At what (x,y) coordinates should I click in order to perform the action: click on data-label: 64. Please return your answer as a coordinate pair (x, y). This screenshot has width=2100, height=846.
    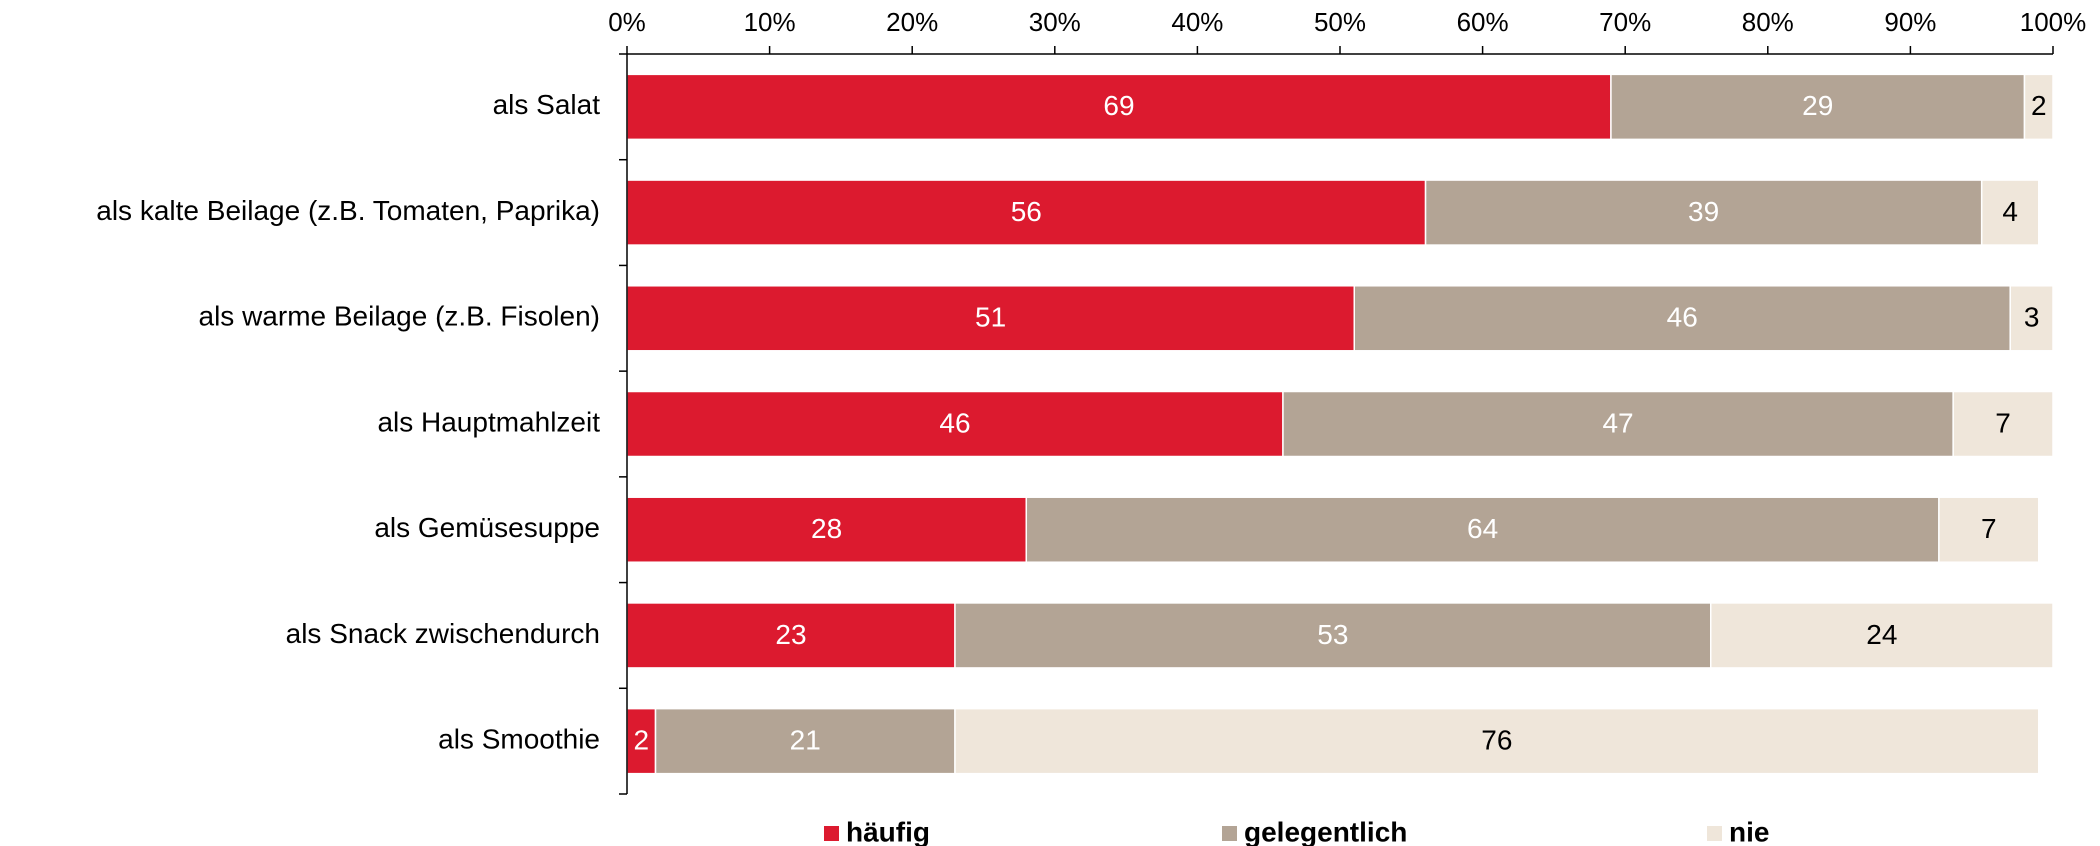
    Looking at the image, I should click on (1482, 528).